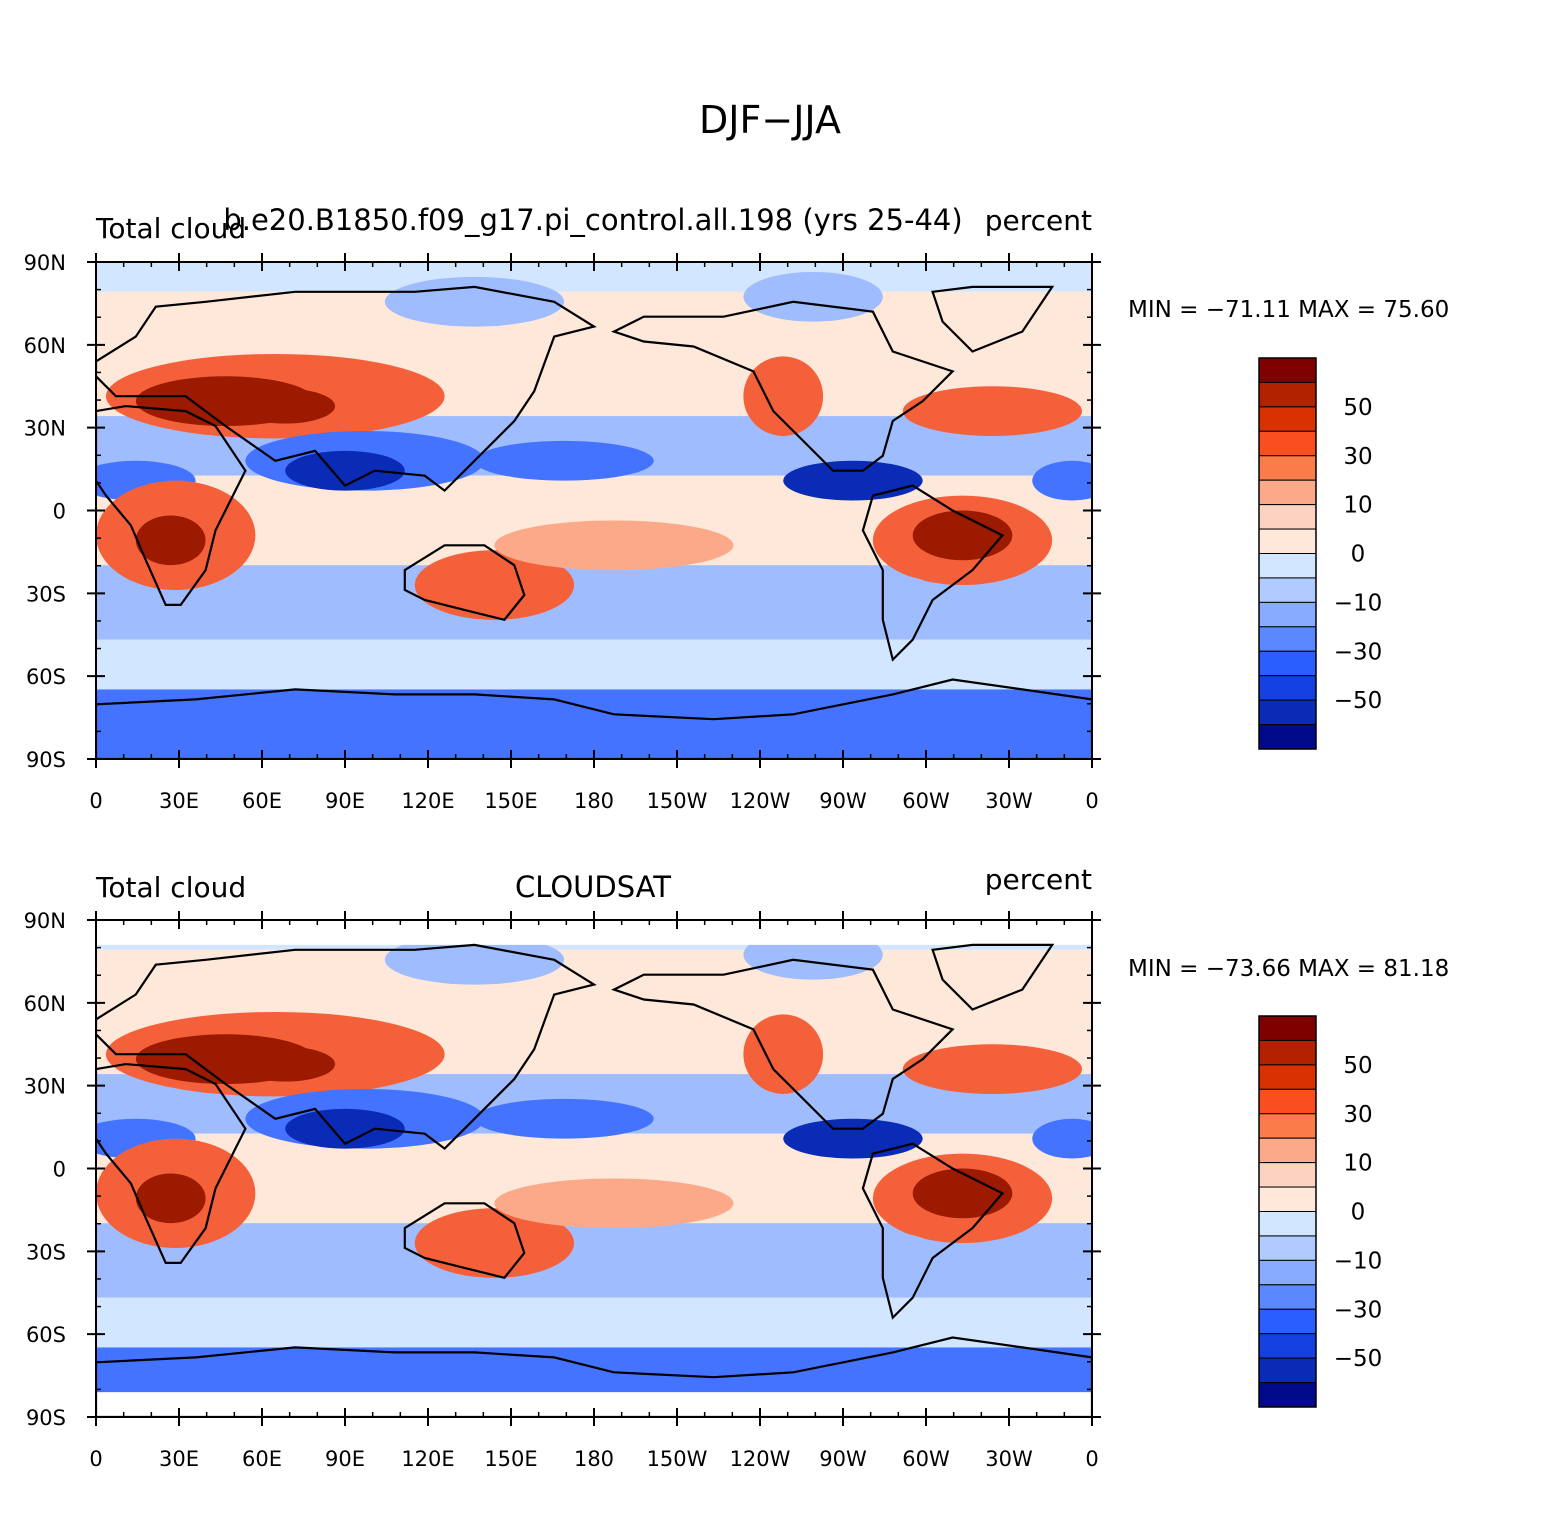 The image size is (1541, 1538). What do you see at coordinates (510, 801) in the screenshot?
I see `lon-tick-label: 150E` at bounding box center [510, 801].